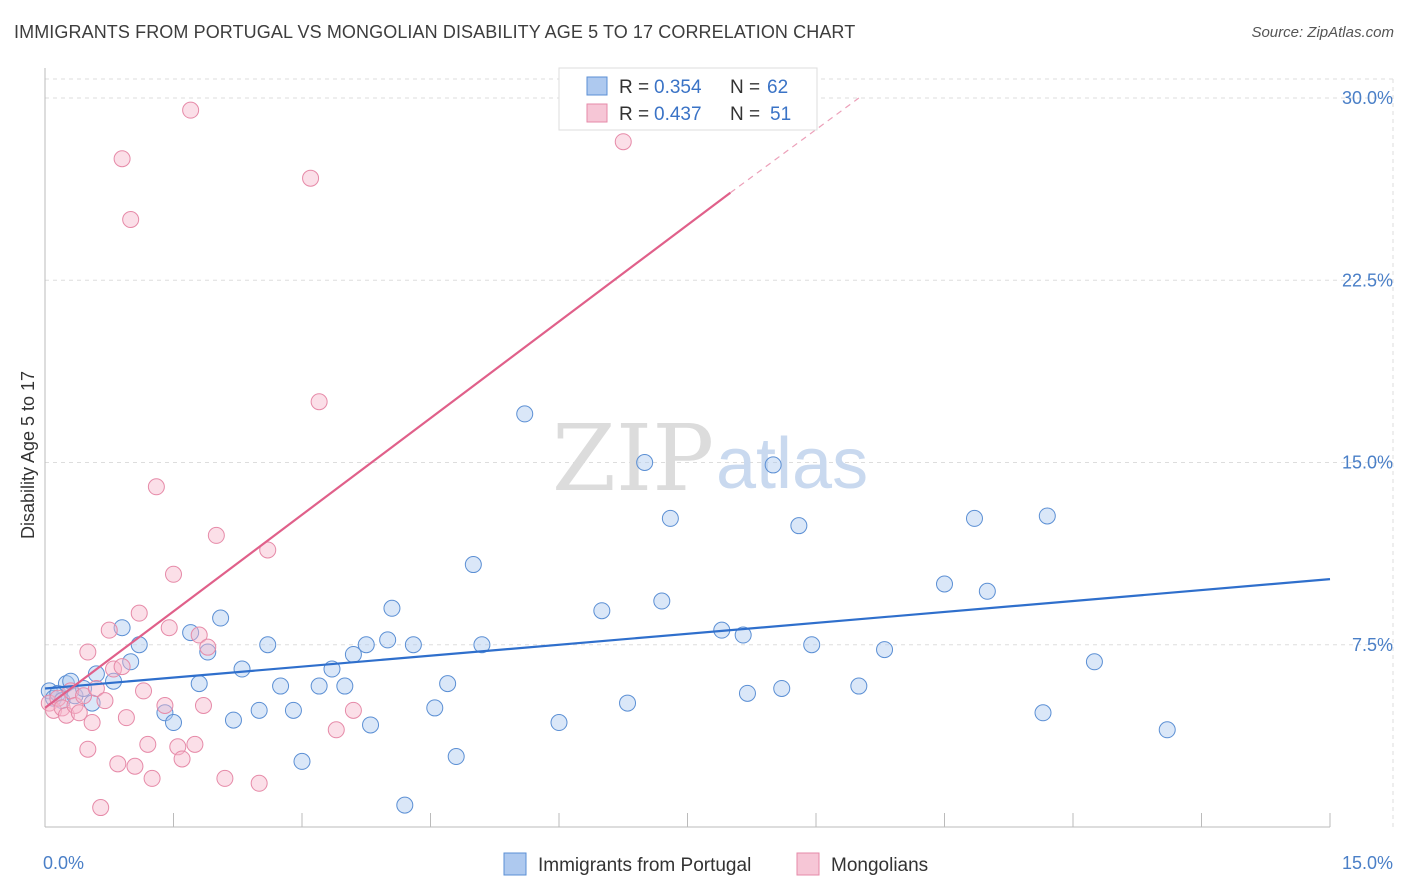  I want to click on legend: R = 0.354 N = 62 R = 0.437 N = 51, so click(688, 99).